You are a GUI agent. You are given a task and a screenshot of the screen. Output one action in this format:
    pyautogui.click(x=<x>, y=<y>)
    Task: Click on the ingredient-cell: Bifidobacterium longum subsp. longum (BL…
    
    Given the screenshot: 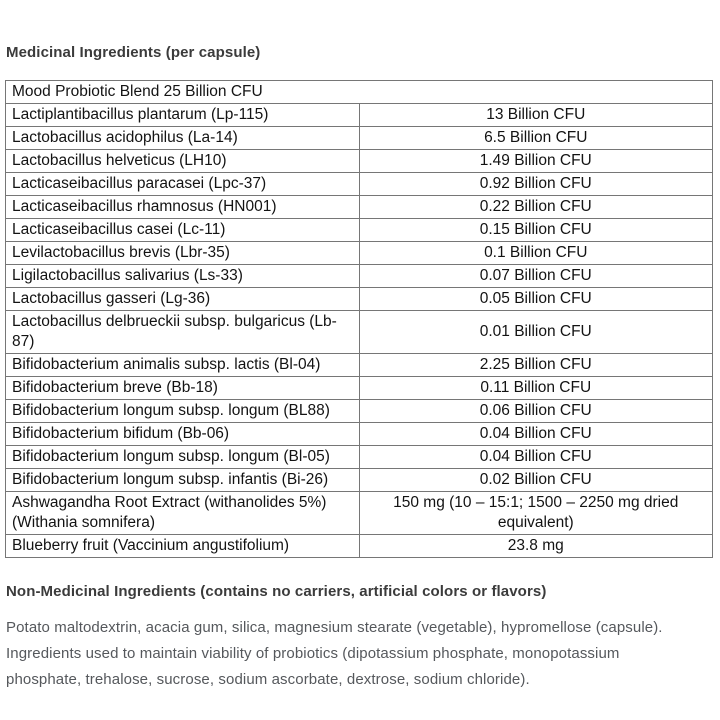 What is the action you would take?
    pyautogui.click(x=182, y=411)
    